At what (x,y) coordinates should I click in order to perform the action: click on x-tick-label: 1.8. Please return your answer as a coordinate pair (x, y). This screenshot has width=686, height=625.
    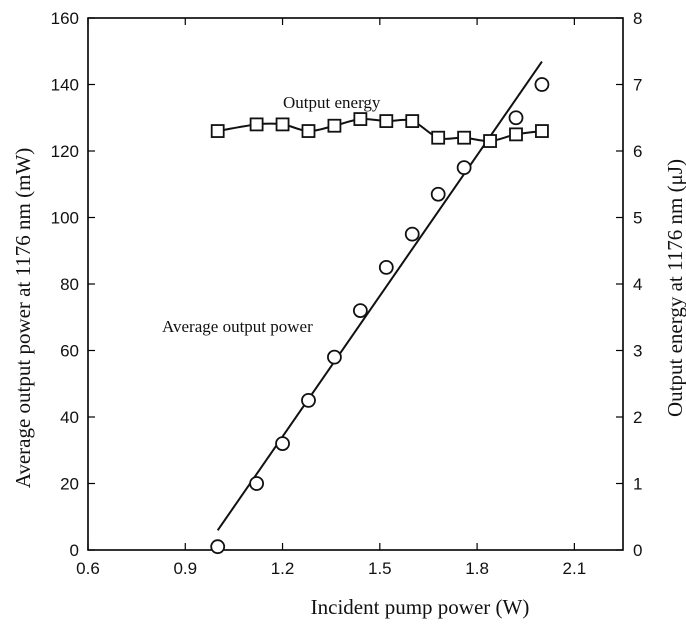
    Looking at the image, I should click on (477, 568).